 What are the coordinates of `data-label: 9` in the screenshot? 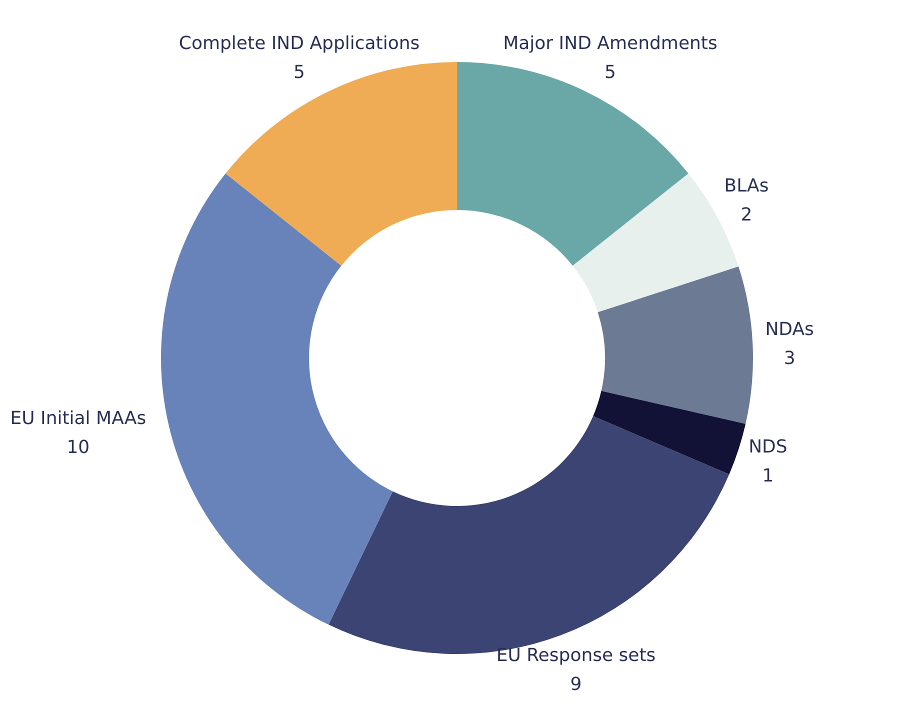 It's located at (576, 684).